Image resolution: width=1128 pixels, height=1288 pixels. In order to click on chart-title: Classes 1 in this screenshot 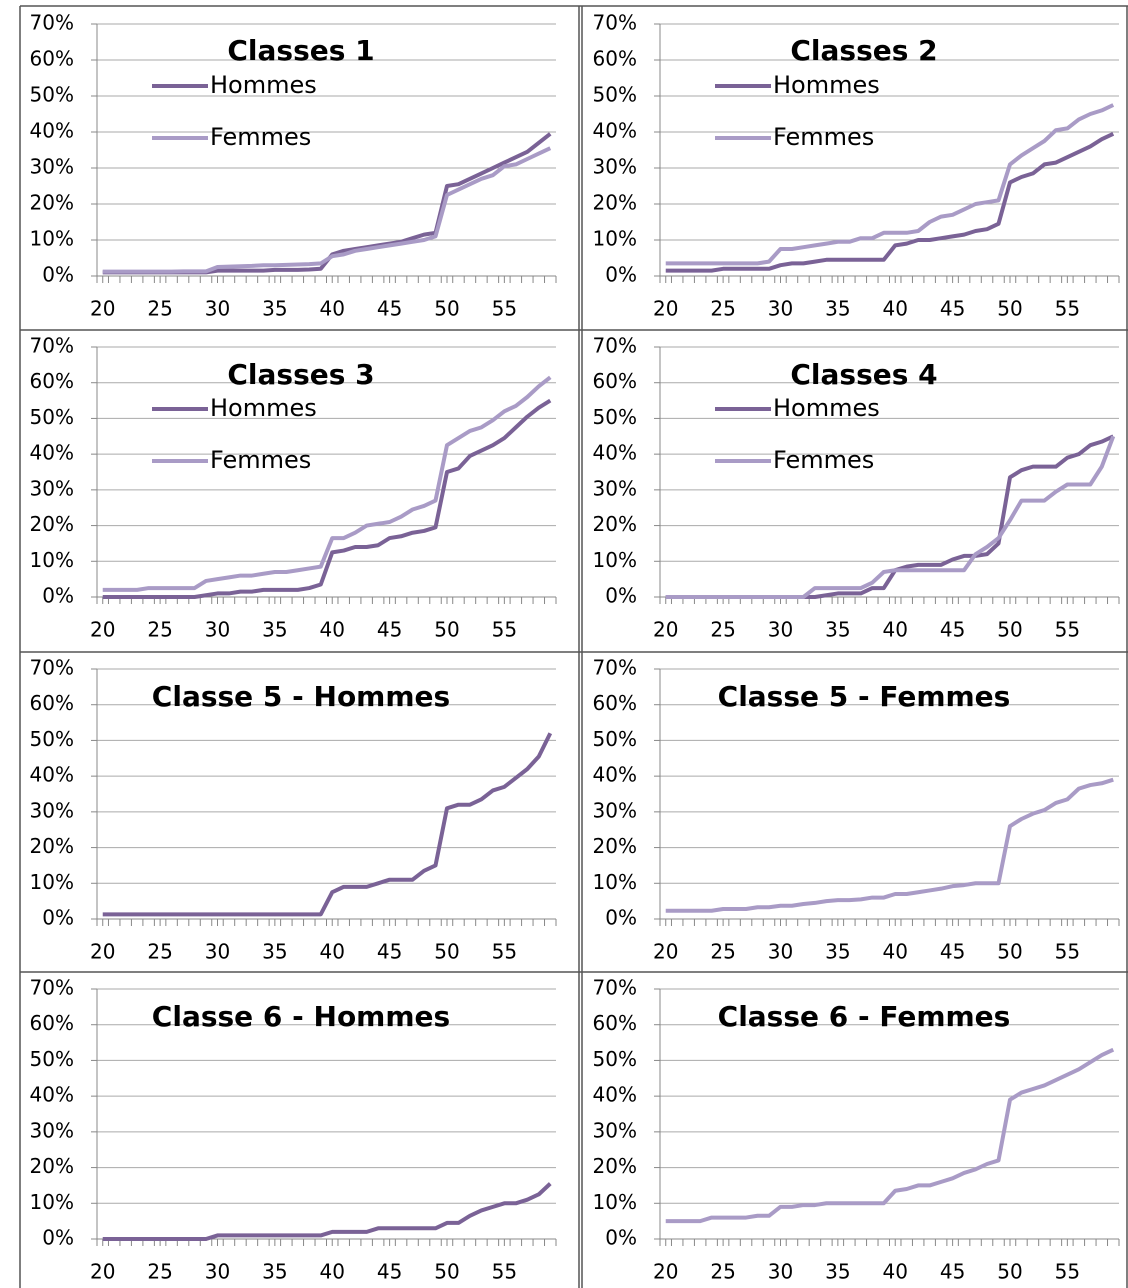, I will do `click(300, 50)`.